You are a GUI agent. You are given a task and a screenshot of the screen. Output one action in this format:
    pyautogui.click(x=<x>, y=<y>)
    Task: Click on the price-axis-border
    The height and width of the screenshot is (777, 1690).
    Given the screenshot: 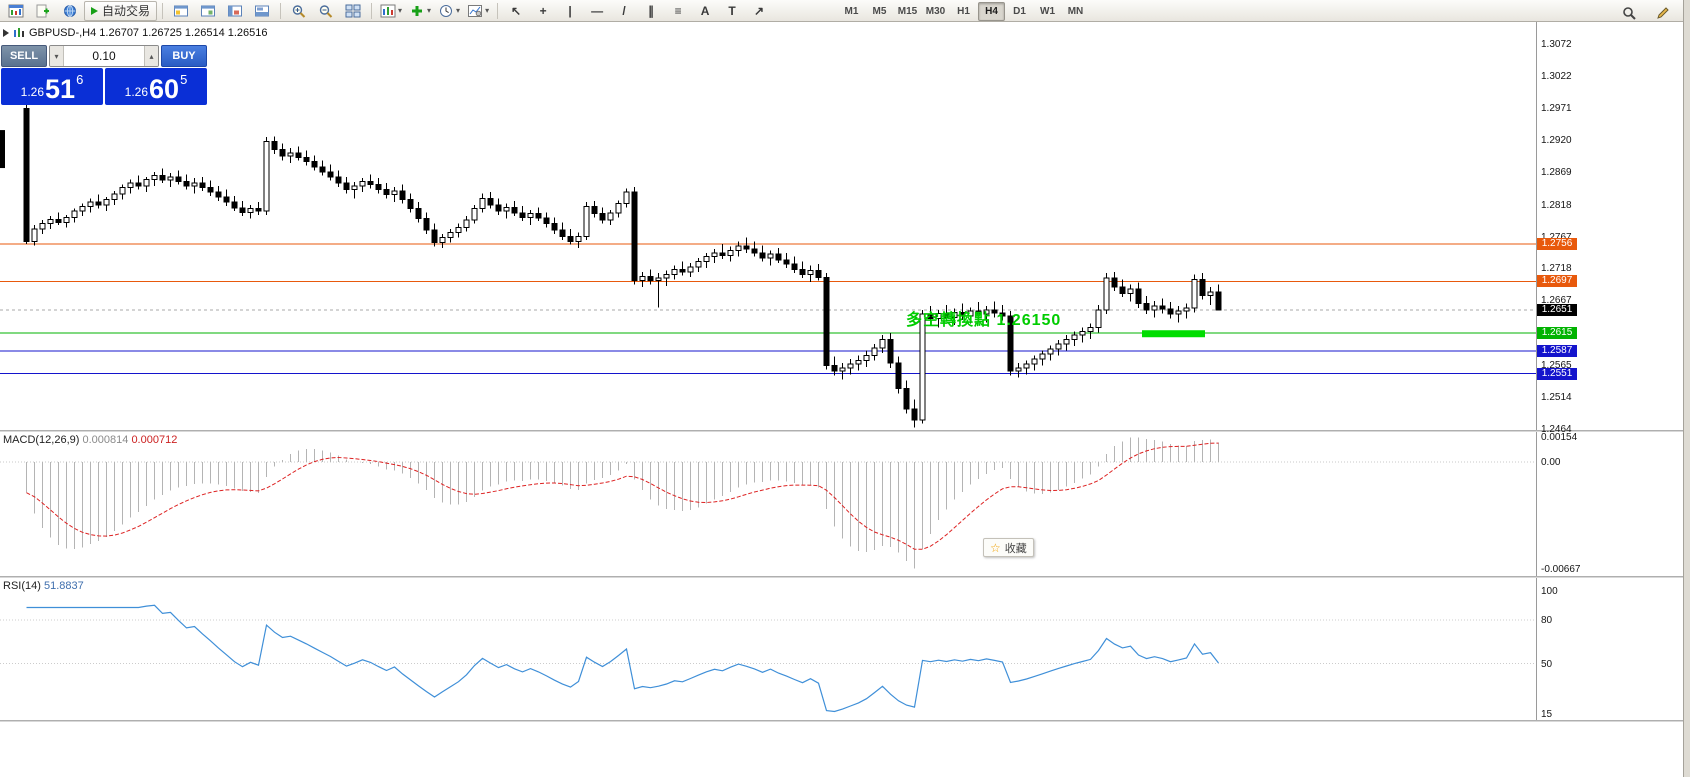 What is the action you would take?
    pyautogui.click(x=1536, y=371)
    